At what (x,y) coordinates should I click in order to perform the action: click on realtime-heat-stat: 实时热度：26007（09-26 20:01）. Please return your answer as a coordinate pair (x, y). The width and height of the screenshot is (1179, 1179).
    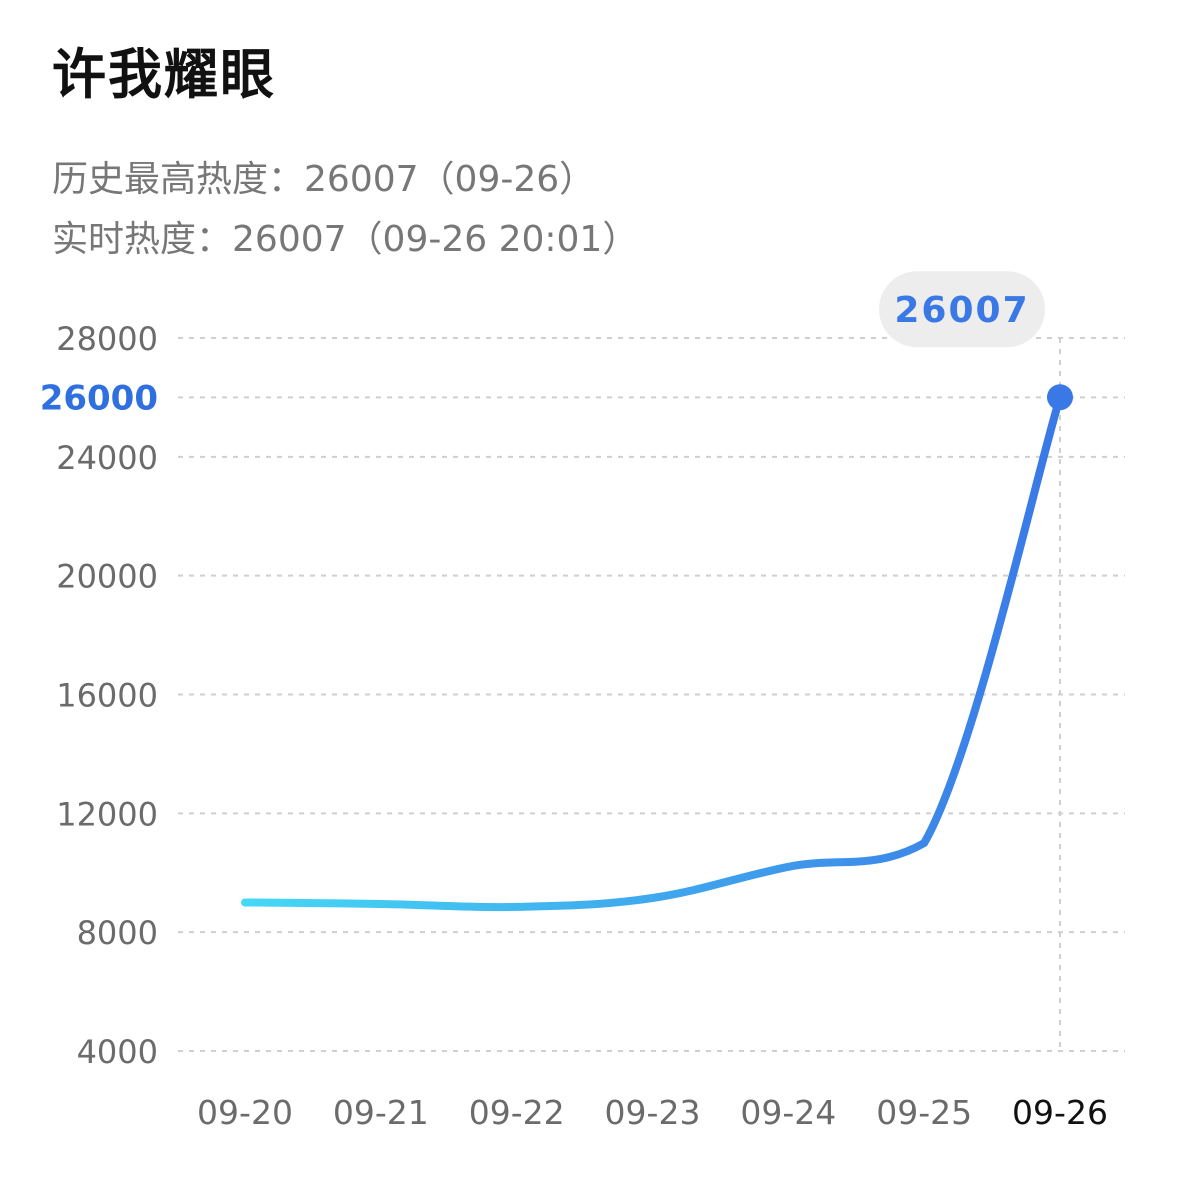
    Looking at the image, I should click on (345, 236).